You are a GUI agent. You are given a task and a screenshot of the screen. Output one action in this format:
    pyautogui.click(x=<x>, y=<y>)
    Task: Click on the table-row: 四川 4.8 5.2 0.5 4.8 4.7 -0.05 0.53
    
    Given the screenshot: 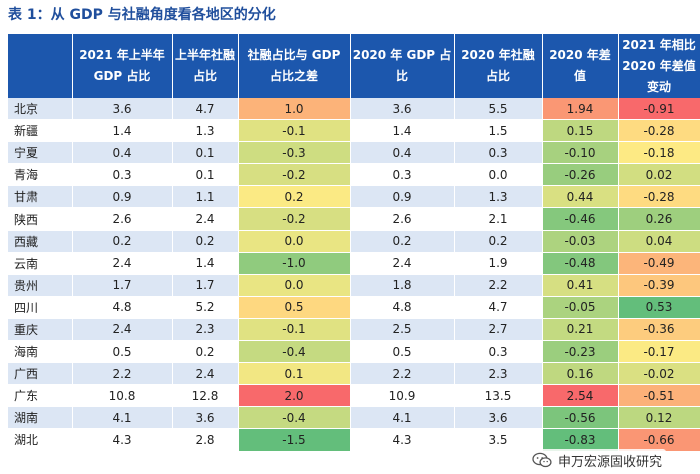 What is the action you would take?
    pyautogui.click(x=354, y=307)
    